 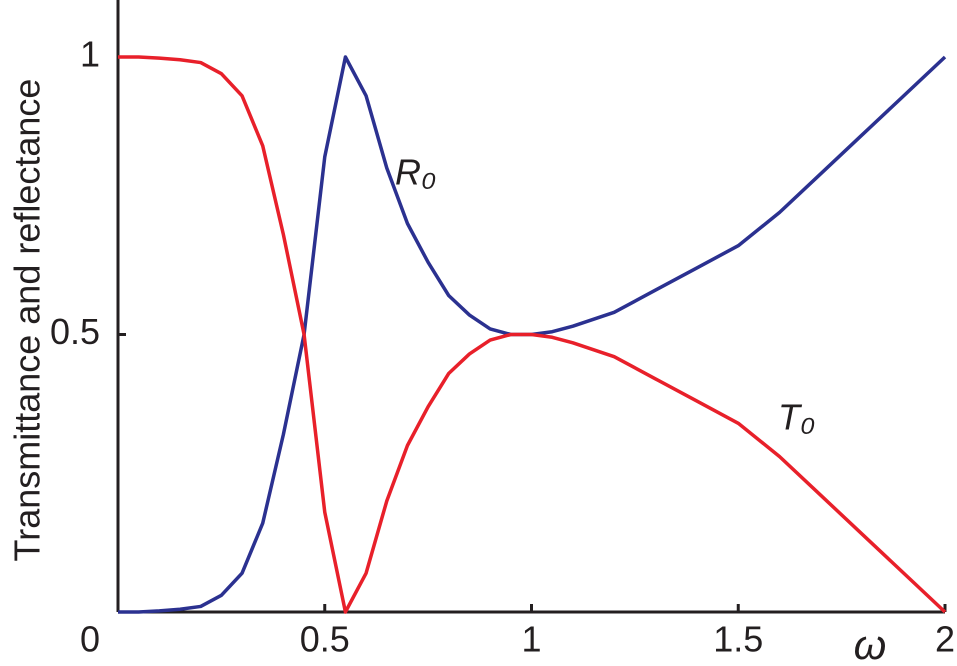 I want to click on x-tick-label: 0, so click(x=90, y=639).